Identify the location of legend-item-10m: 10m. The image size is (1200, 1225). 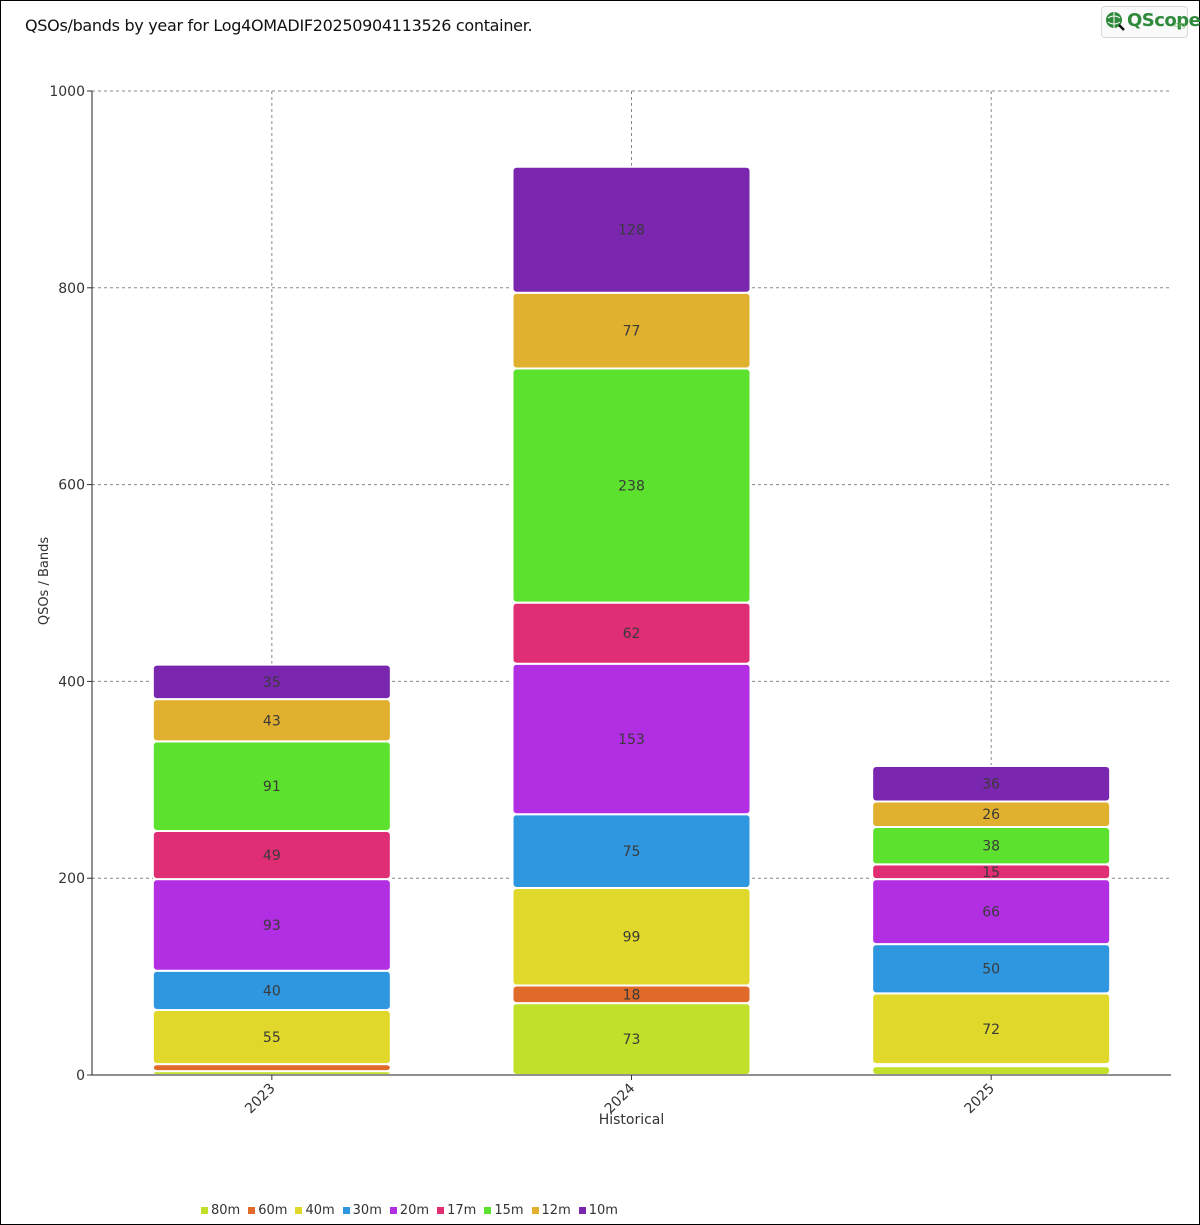
(598, 1210).